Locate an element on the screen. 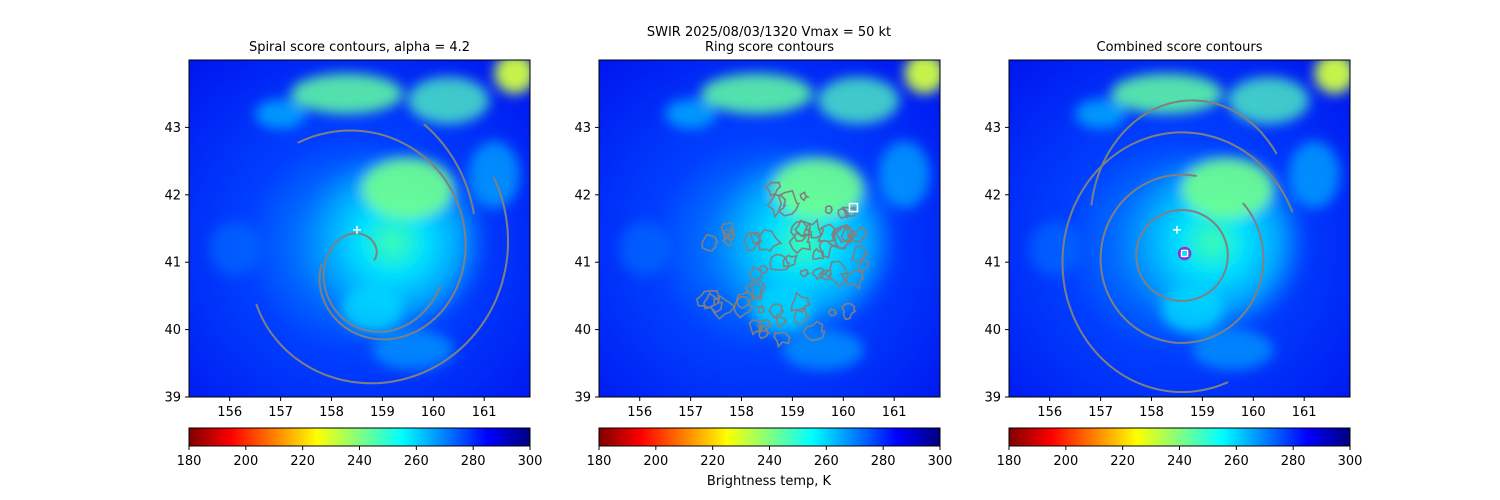 Image resolution: width=1500 pixels, height=500 pixels. panel-title: Ring score contours is located at coordinates (769, 47).